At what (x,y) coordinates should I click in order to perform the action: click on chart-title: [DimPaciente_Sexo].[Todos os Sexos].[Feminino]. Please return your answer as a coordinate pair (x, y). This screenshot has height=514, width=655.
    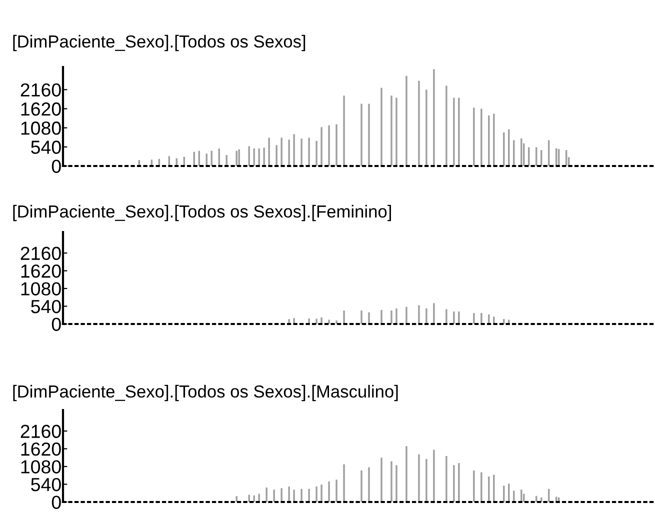
    Looking at the image, I should click on (202, 213).